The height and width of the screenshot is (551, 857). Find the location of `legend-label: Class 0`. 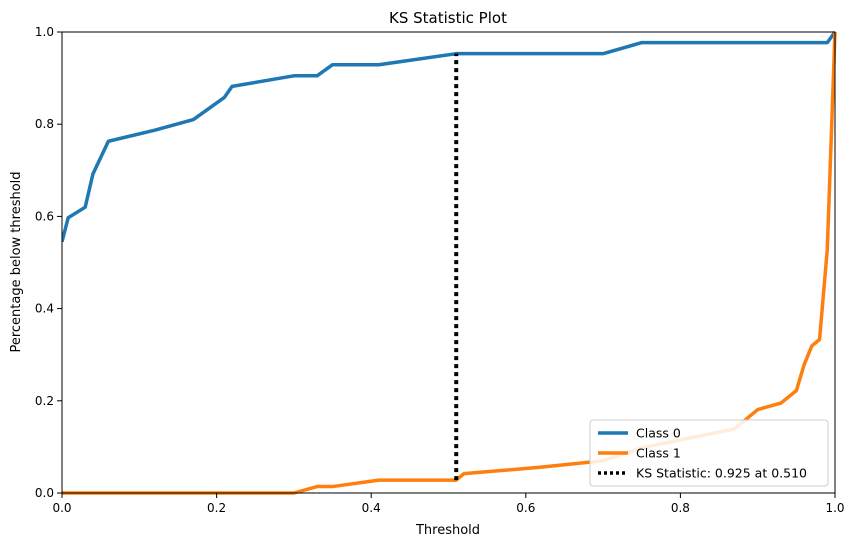

legend-label: Class 0 is located at coordinates (658, 433).